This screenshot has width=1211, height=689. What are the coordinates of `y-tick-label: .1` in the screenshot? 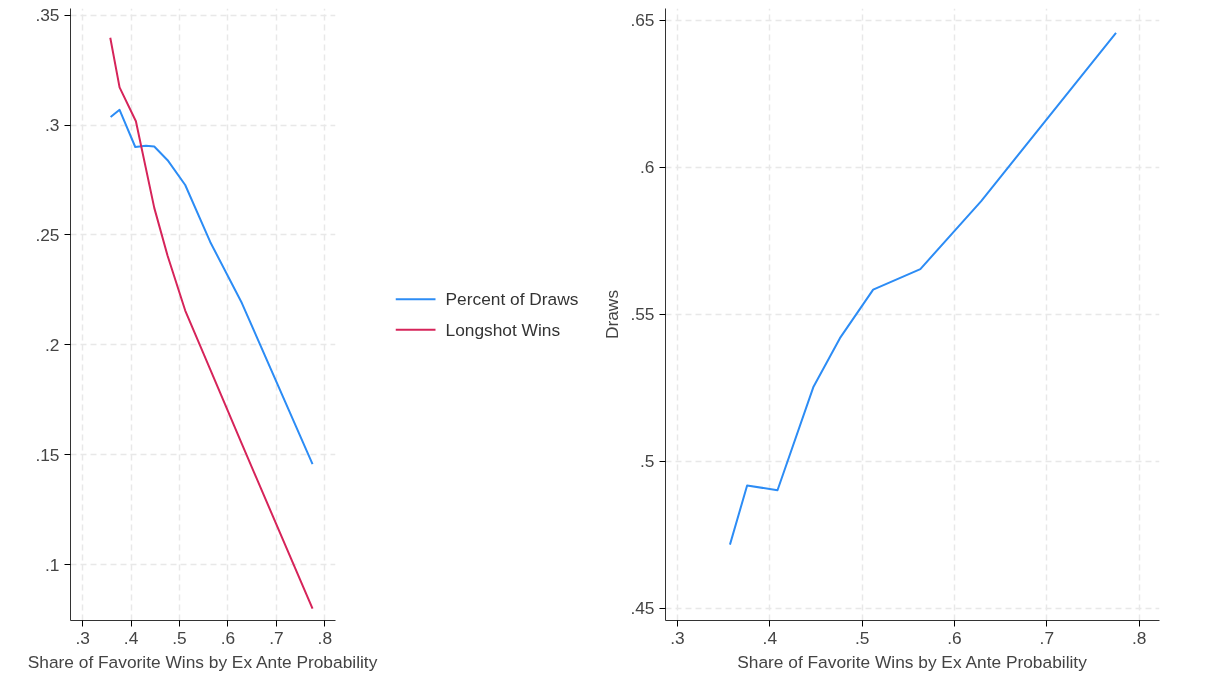 It's located at (52, 564).